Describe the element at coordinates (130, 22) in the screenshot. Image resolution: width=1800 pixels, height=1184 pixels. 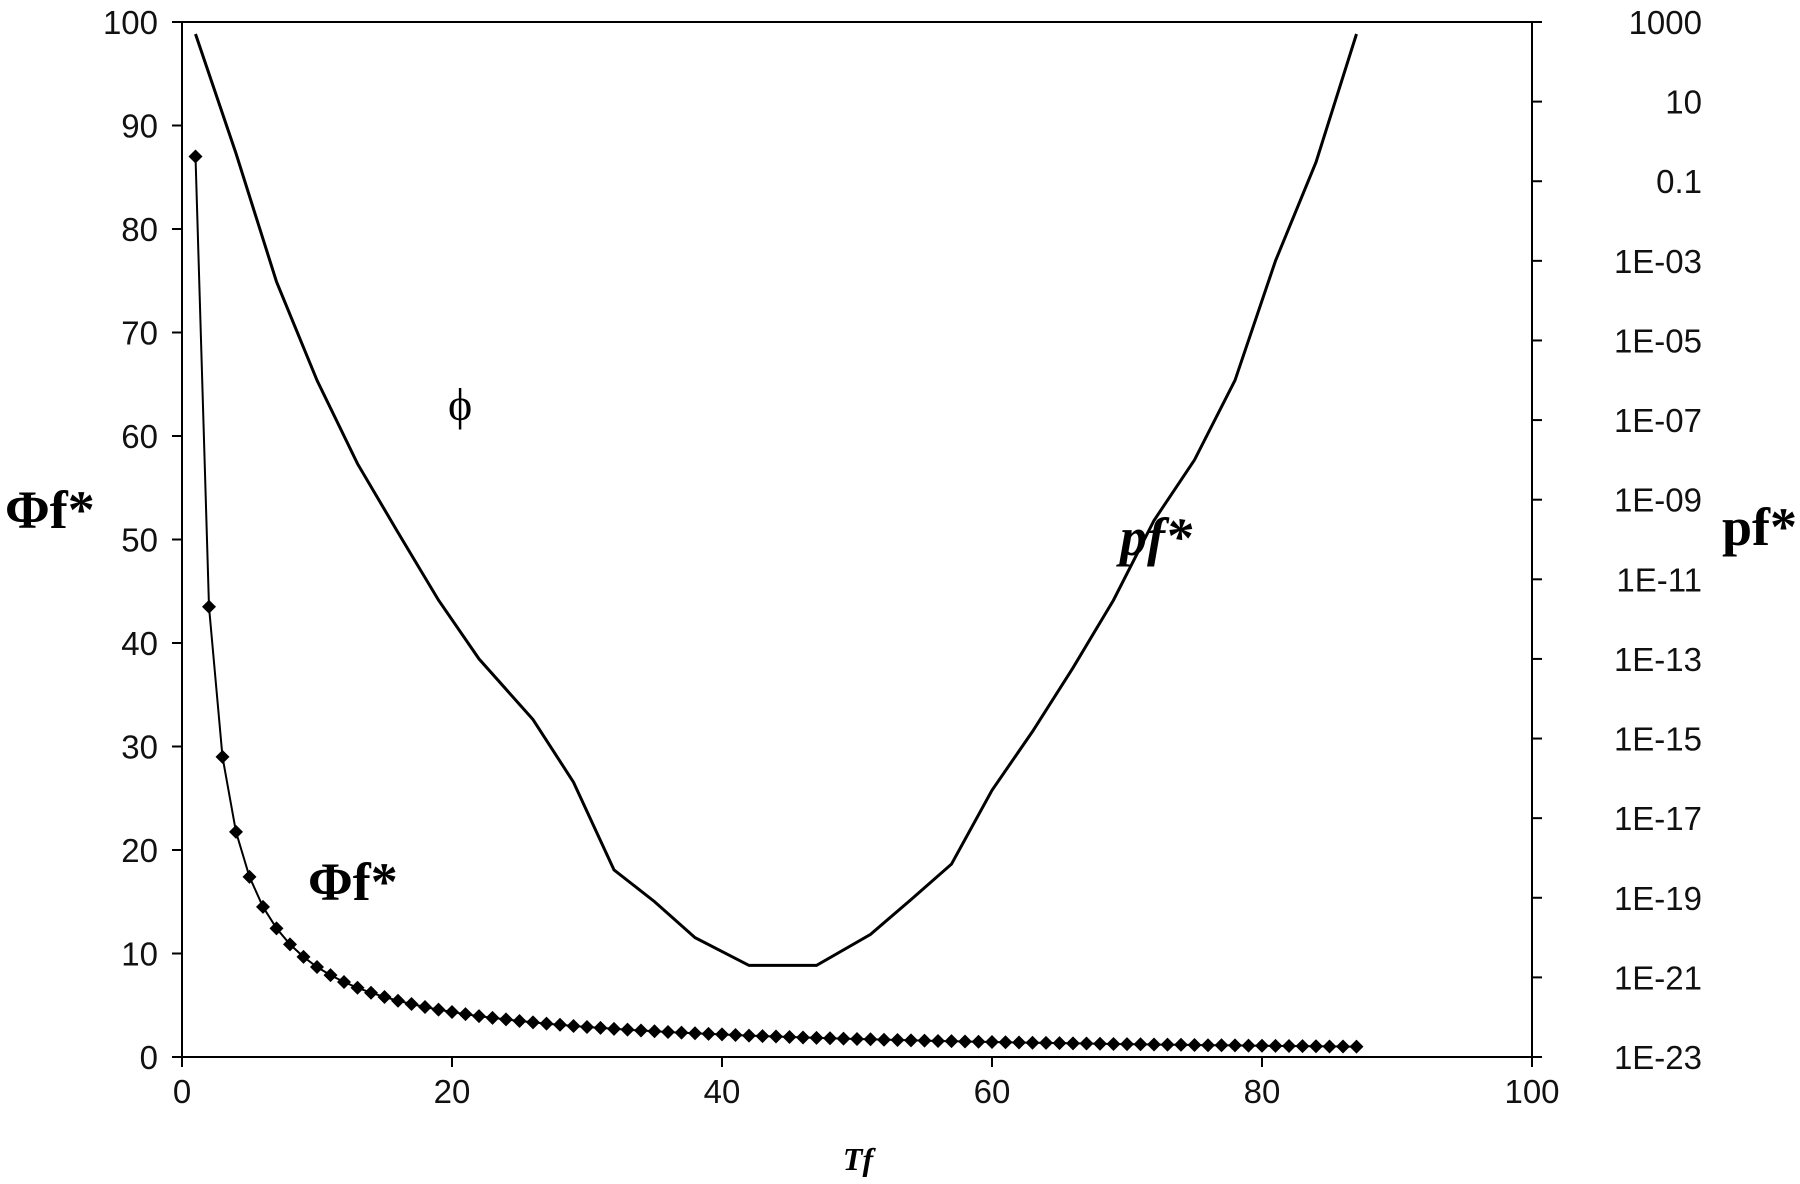
I see `left-y-tick-label: 100` at that location.